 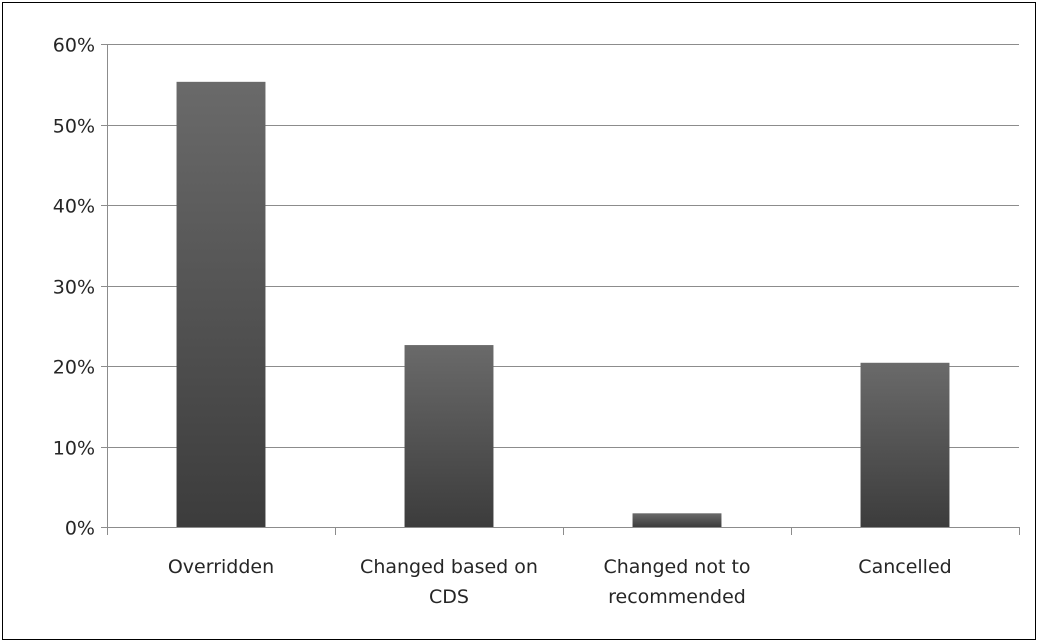 I want to click on y-tick-label: 30%, so click(x=74, y=288).